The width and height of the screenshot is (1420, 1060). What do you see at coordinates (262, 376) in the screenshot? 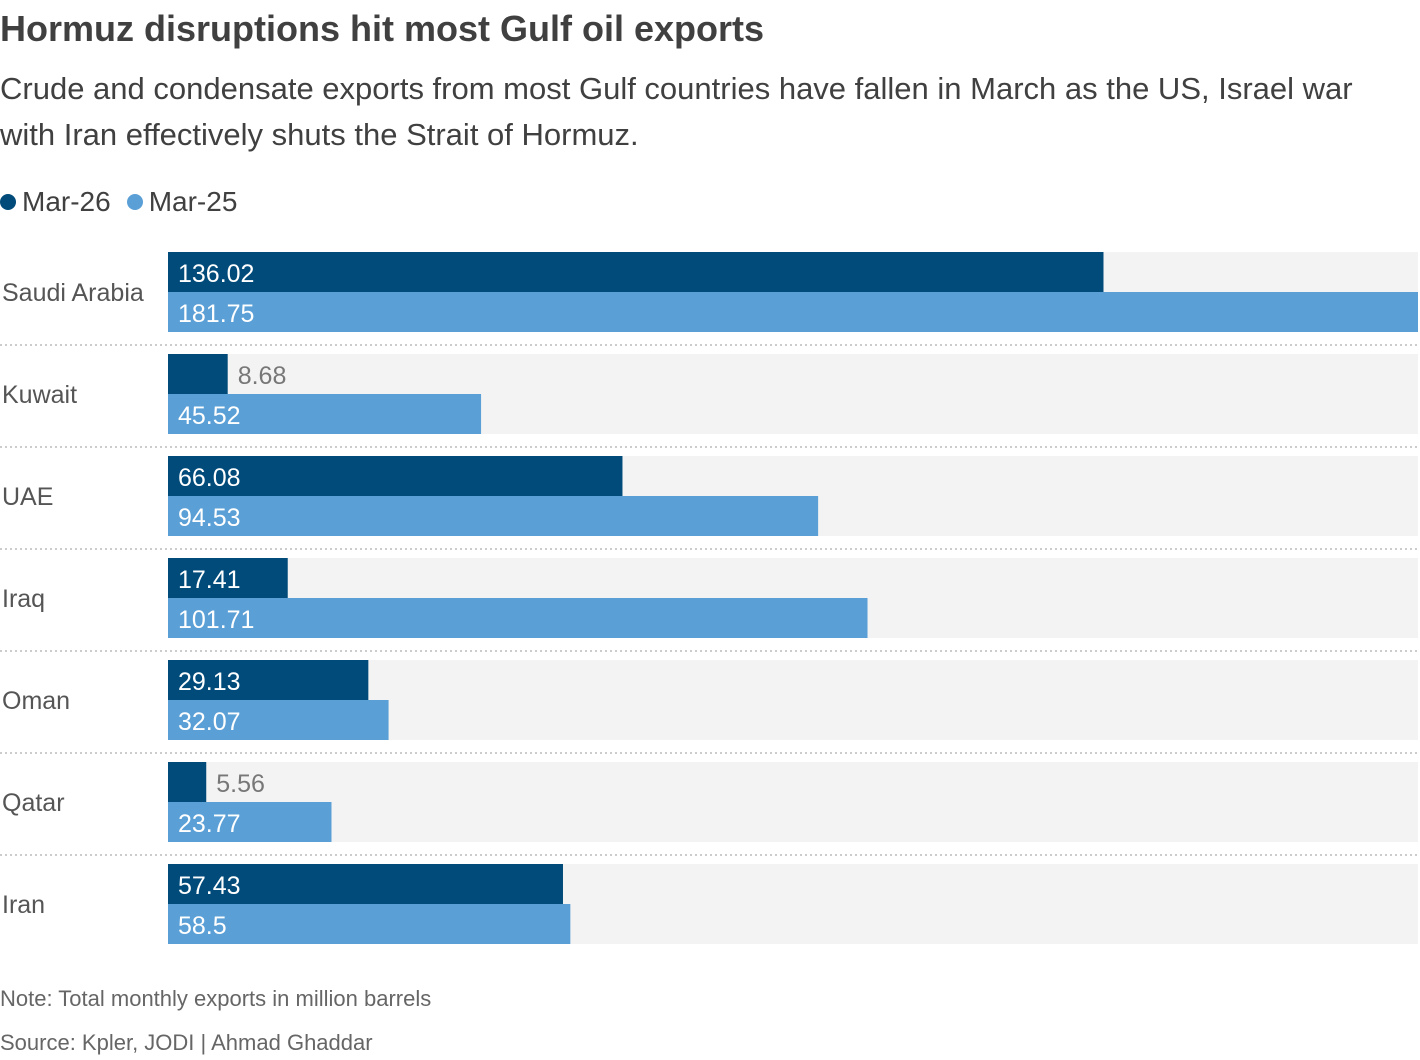
I see `data-label: 8.68` at bounding box center [262, 376].